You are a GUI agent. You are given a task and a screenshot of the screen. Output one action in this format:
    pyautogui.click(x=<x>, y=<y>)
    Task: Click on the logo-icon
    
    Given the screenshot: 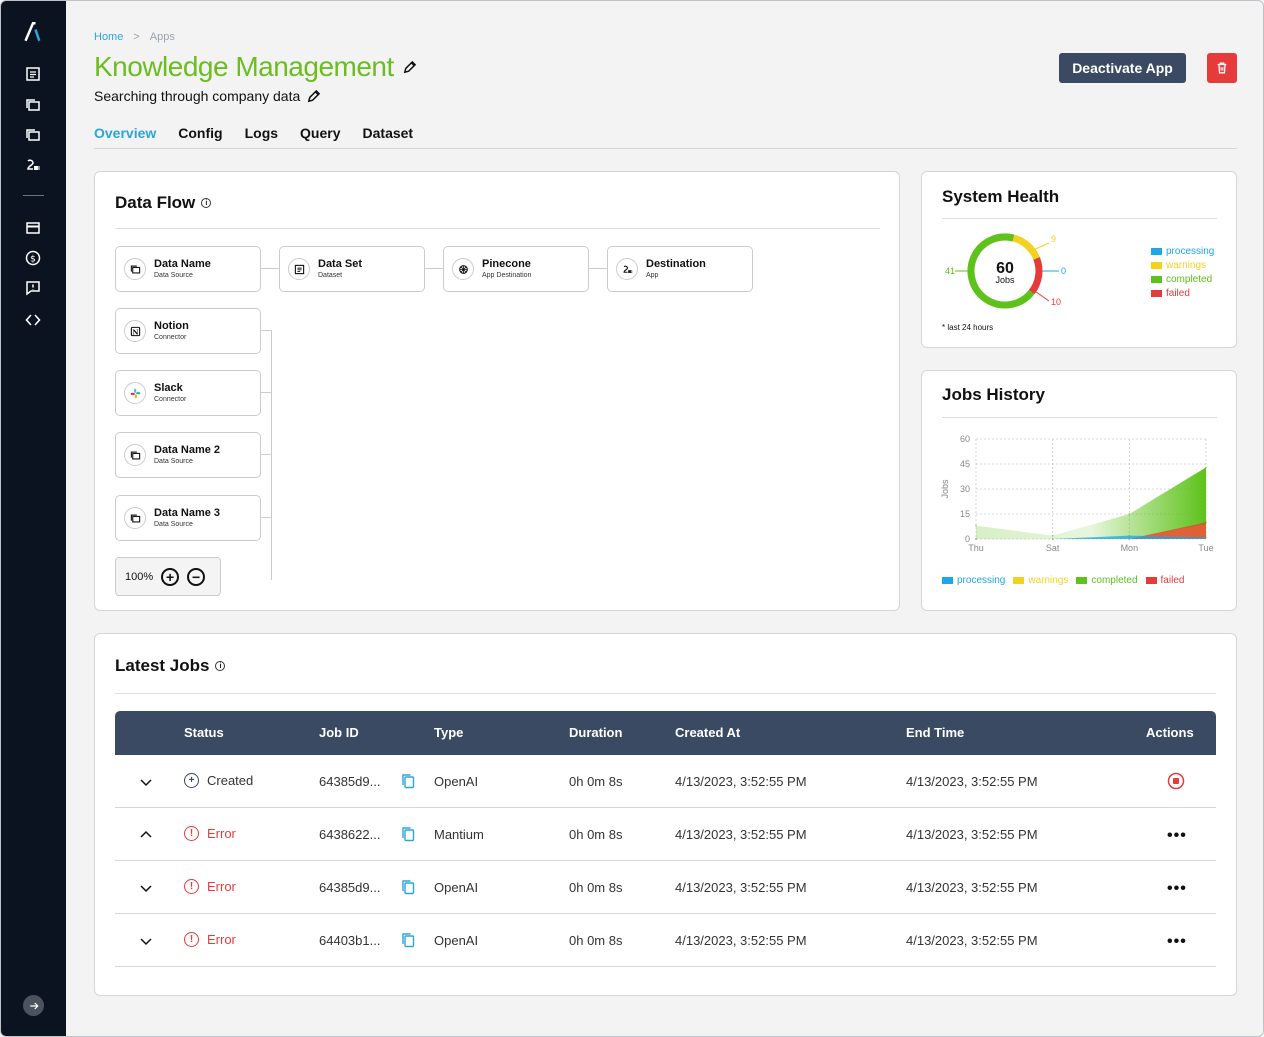 What is the action you would take?
    pyautogui.click(x=33, y=32)
    